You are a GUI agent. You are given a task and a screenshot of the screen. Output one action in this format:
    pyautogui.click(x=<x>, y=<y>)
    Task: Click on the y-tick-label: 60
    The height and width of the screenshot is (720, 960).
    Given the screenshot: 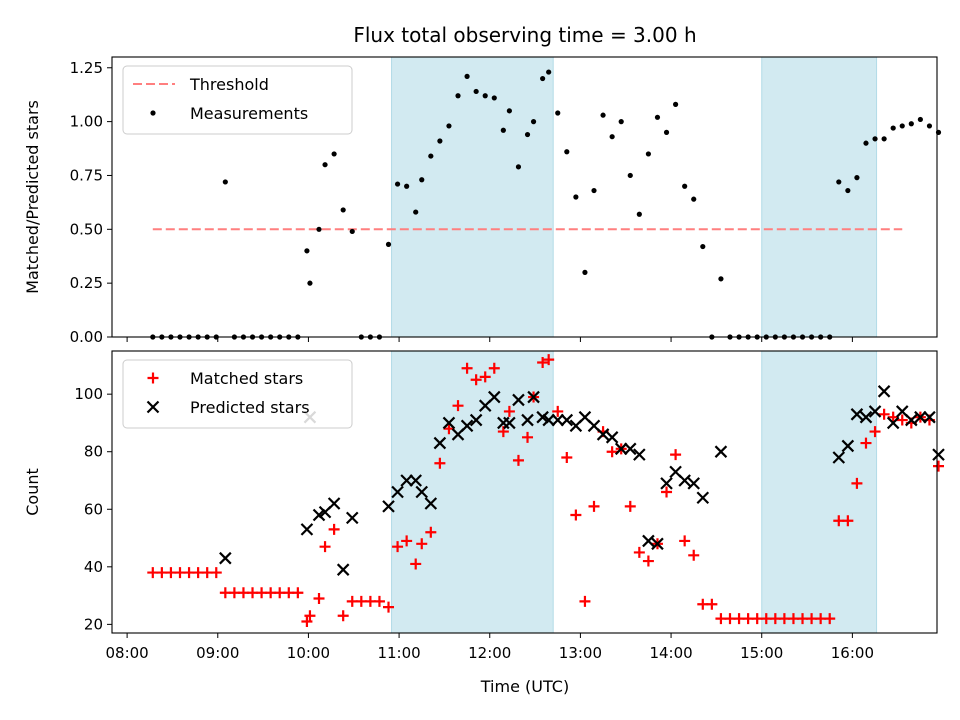 What is the action you would take?
    pyautogui.click(x=93, y=509)
    